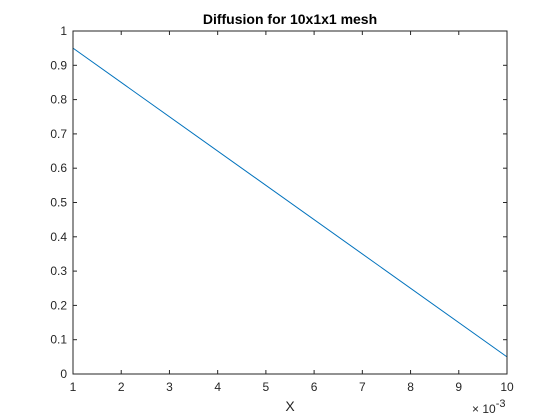  Describe the element at coordinates (63, 31) in the screenshot. I see `y-tick-label: 1` at that location.